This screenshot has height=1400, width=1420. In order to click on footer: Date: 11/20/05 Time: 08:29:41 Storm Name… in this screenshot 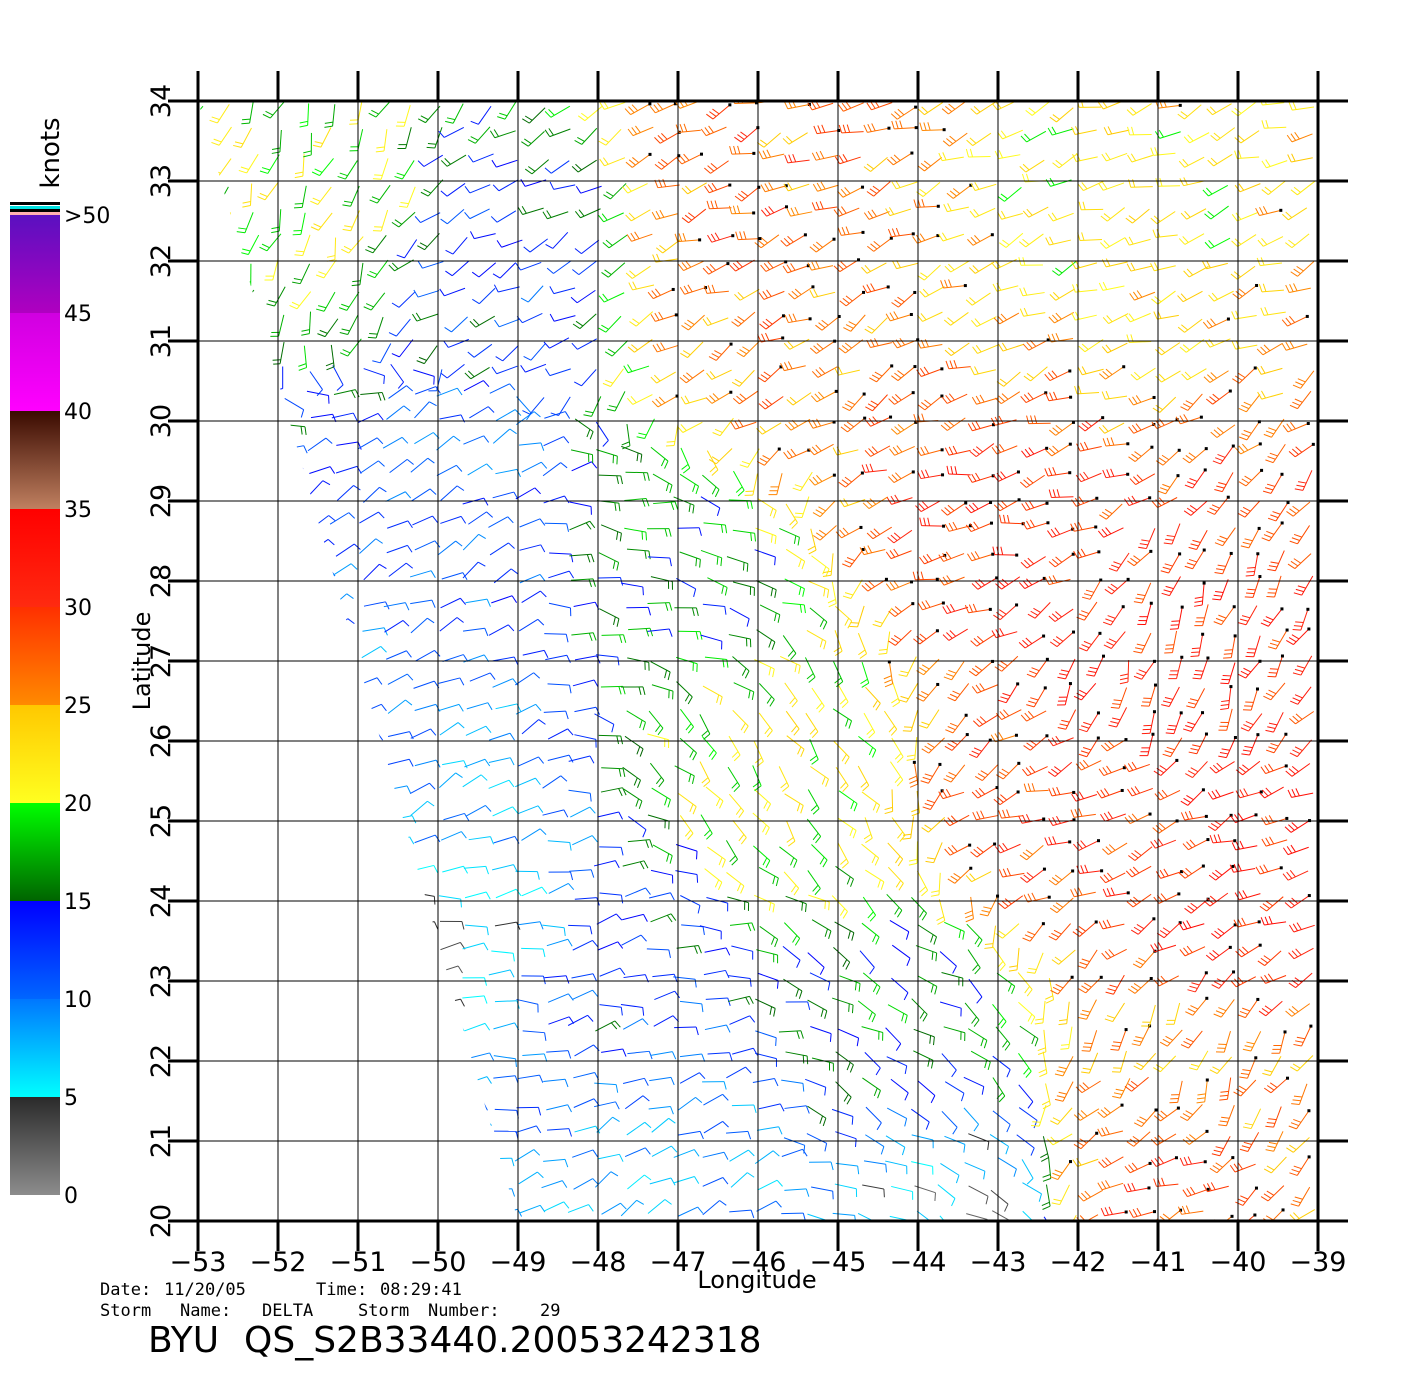, I will do `click(330, 1300)`.